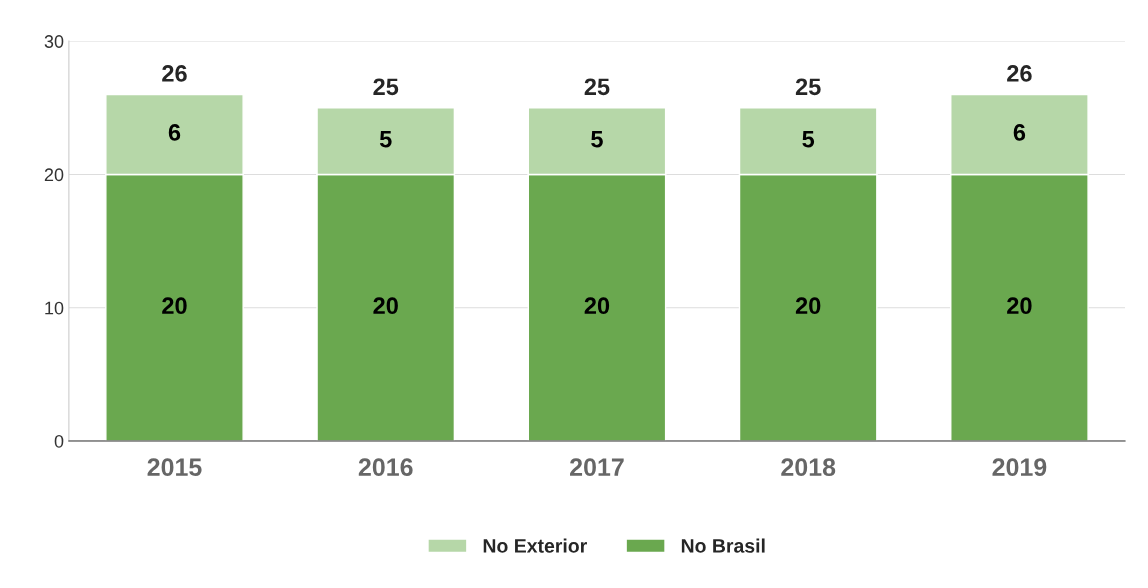  What do you see at coordinates (1019, 467) in the screenshot?
I see `x-tick-label: 2019` at bounding box center [1019, 467].